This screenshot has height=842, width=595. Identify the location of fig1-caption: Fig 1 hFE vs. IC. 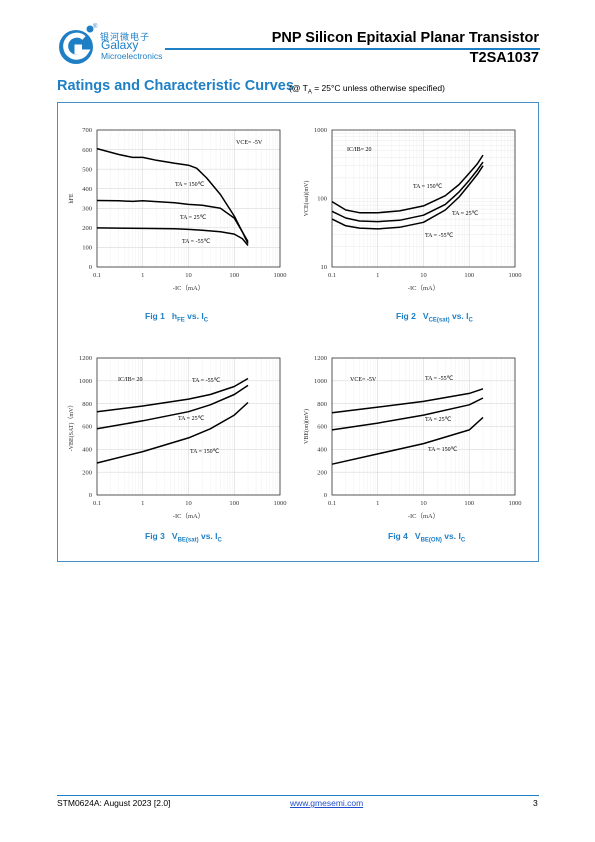
(177, 317).